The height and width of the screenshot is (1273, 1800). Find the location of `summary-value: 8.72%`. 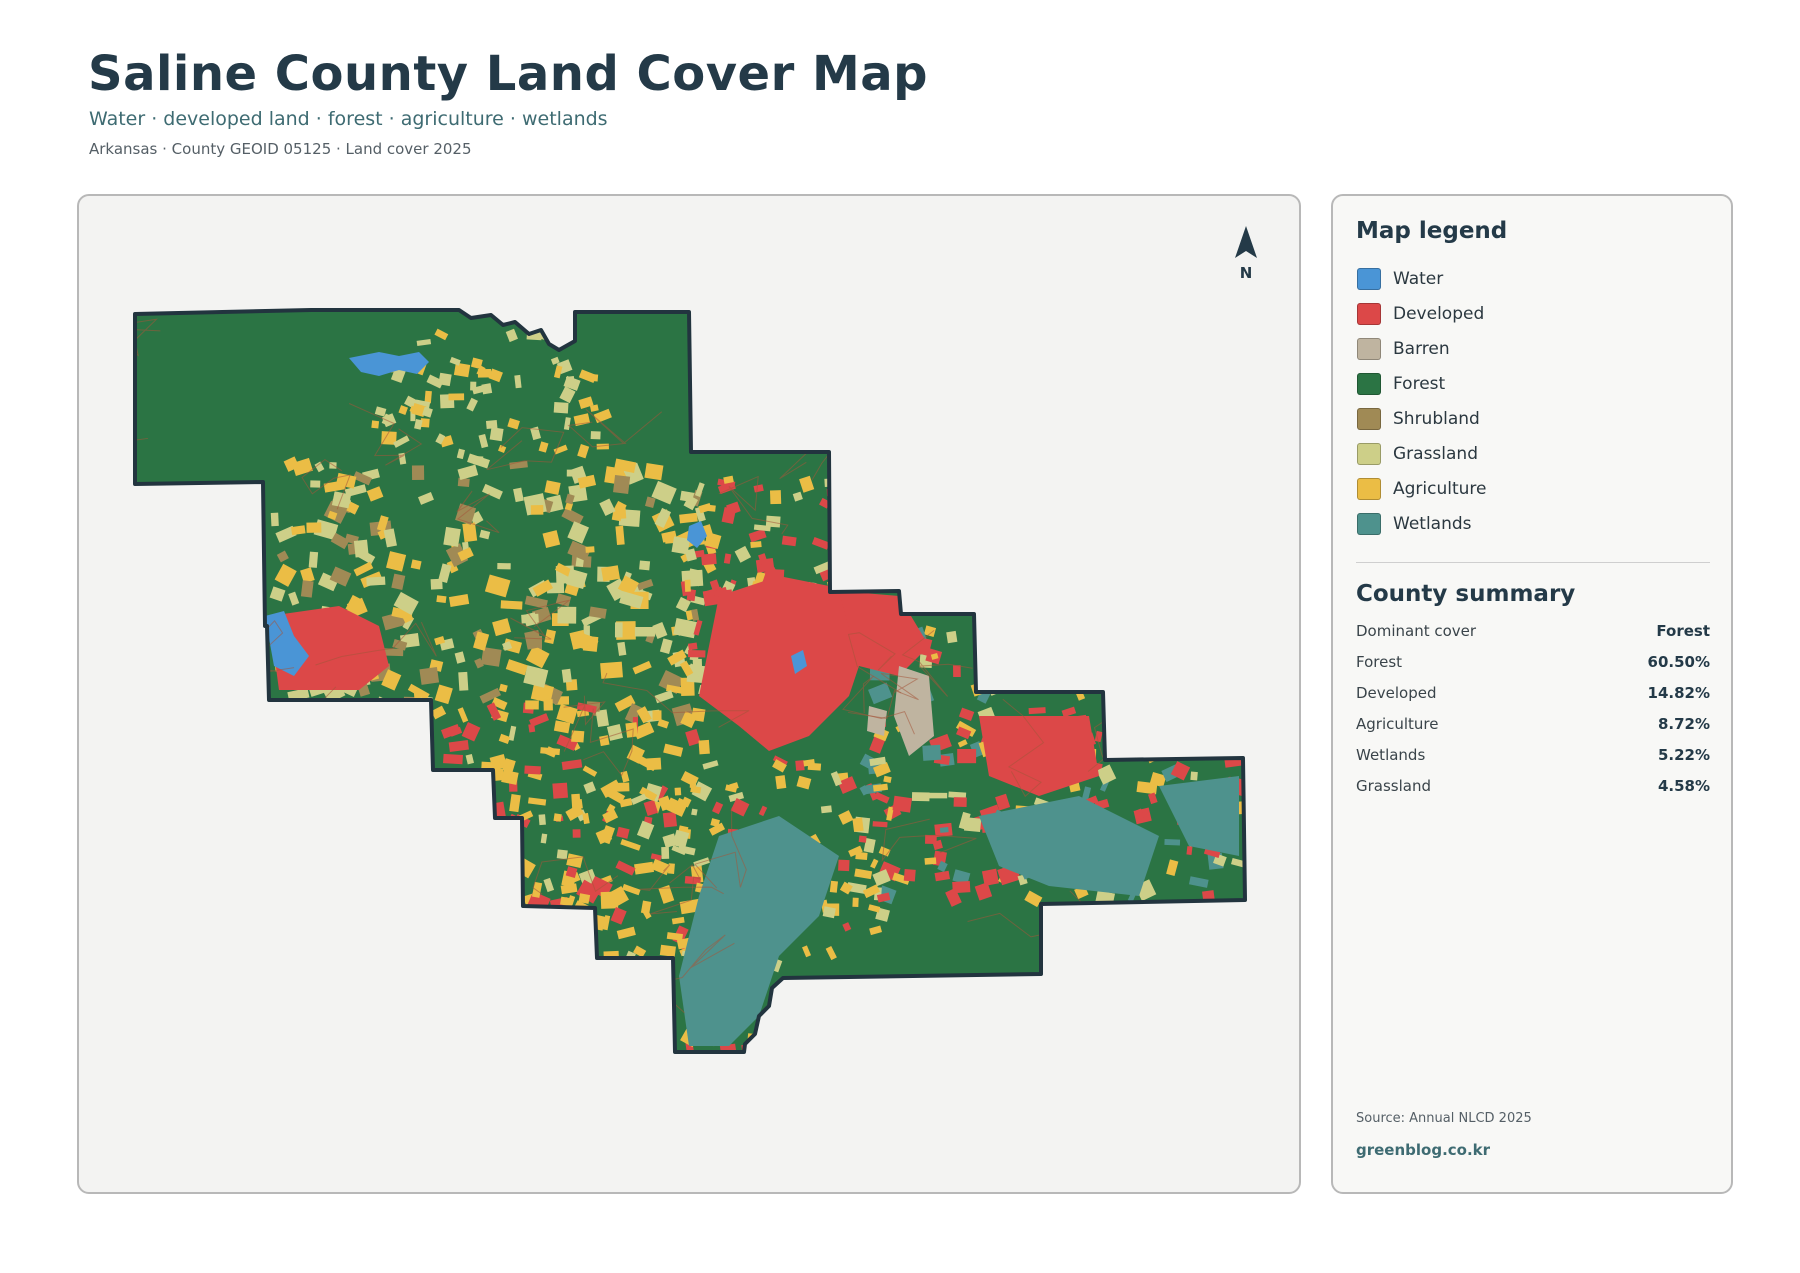

summary-value: 8.72% is located at coordinates (1683, 724).